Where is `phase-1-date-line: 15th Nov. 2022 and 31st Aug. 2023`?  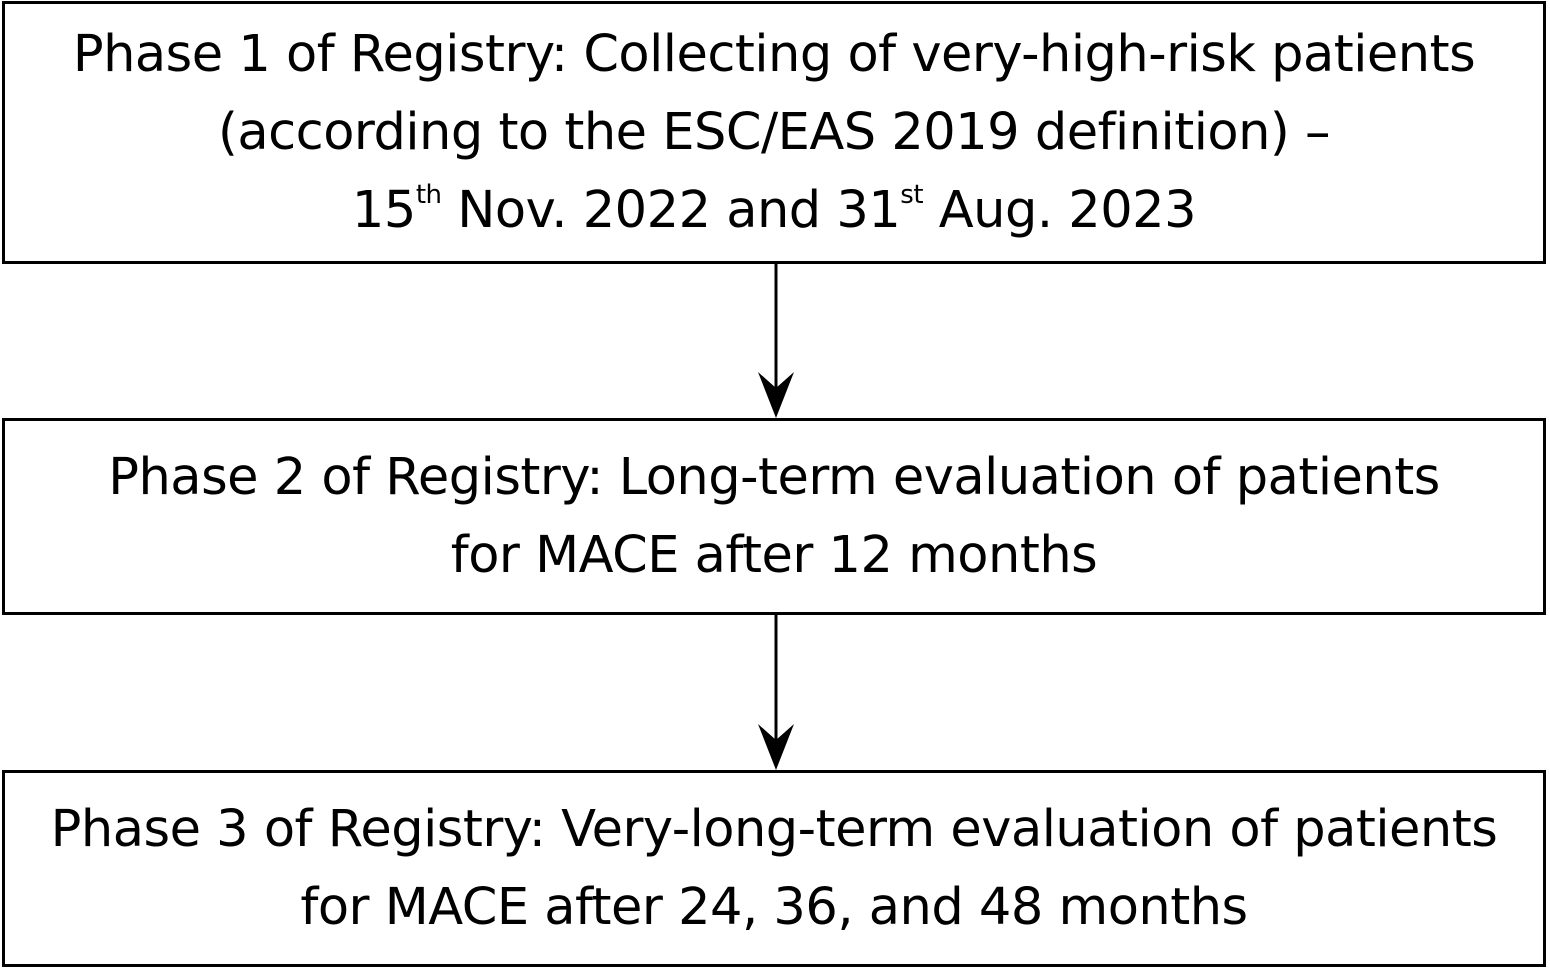
phase-1-date-line: 15th Nov. 2022 and 31st Aug. 2023 is located at coordinates (774, 211).